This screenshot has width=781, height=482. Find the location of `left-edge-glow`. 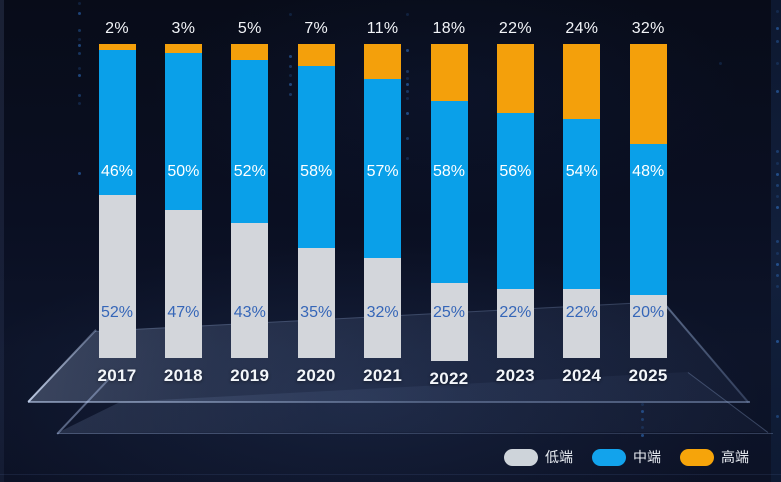

left-edge-glow is located at coordinates (2, 241).